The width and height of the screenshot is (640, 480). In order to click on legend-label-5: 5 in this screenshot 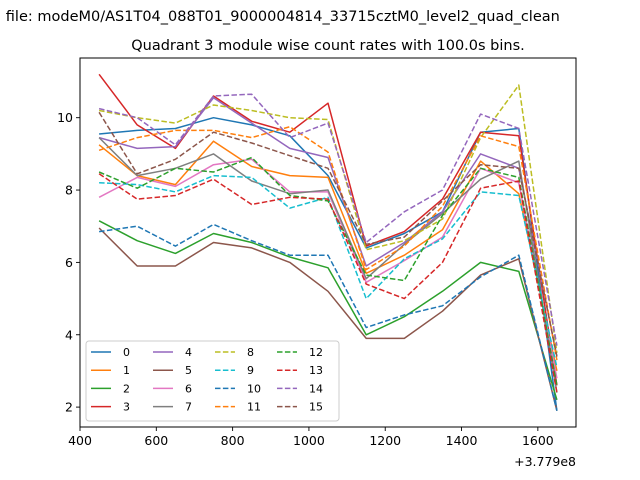, I will do `click(188, 370)`.